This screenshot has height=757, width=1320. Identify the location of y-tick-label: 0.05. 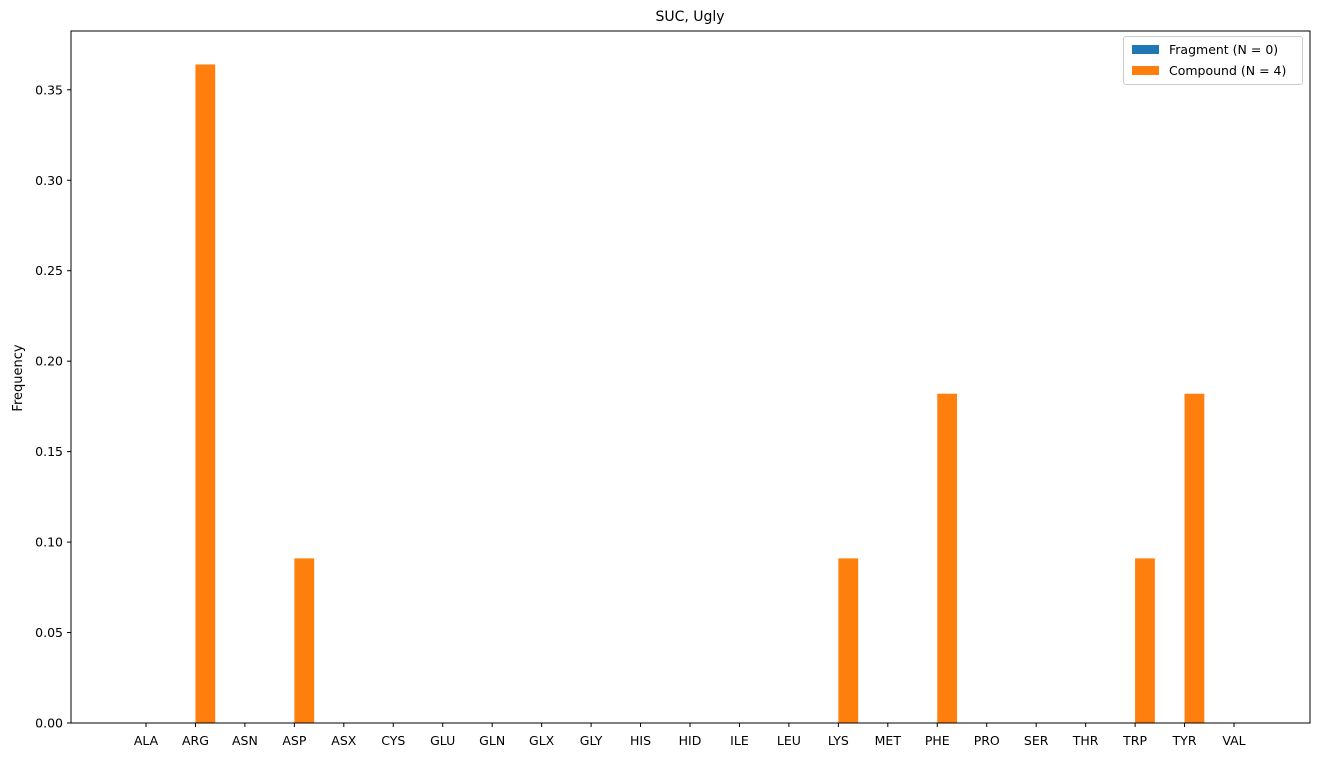
(49, 632).